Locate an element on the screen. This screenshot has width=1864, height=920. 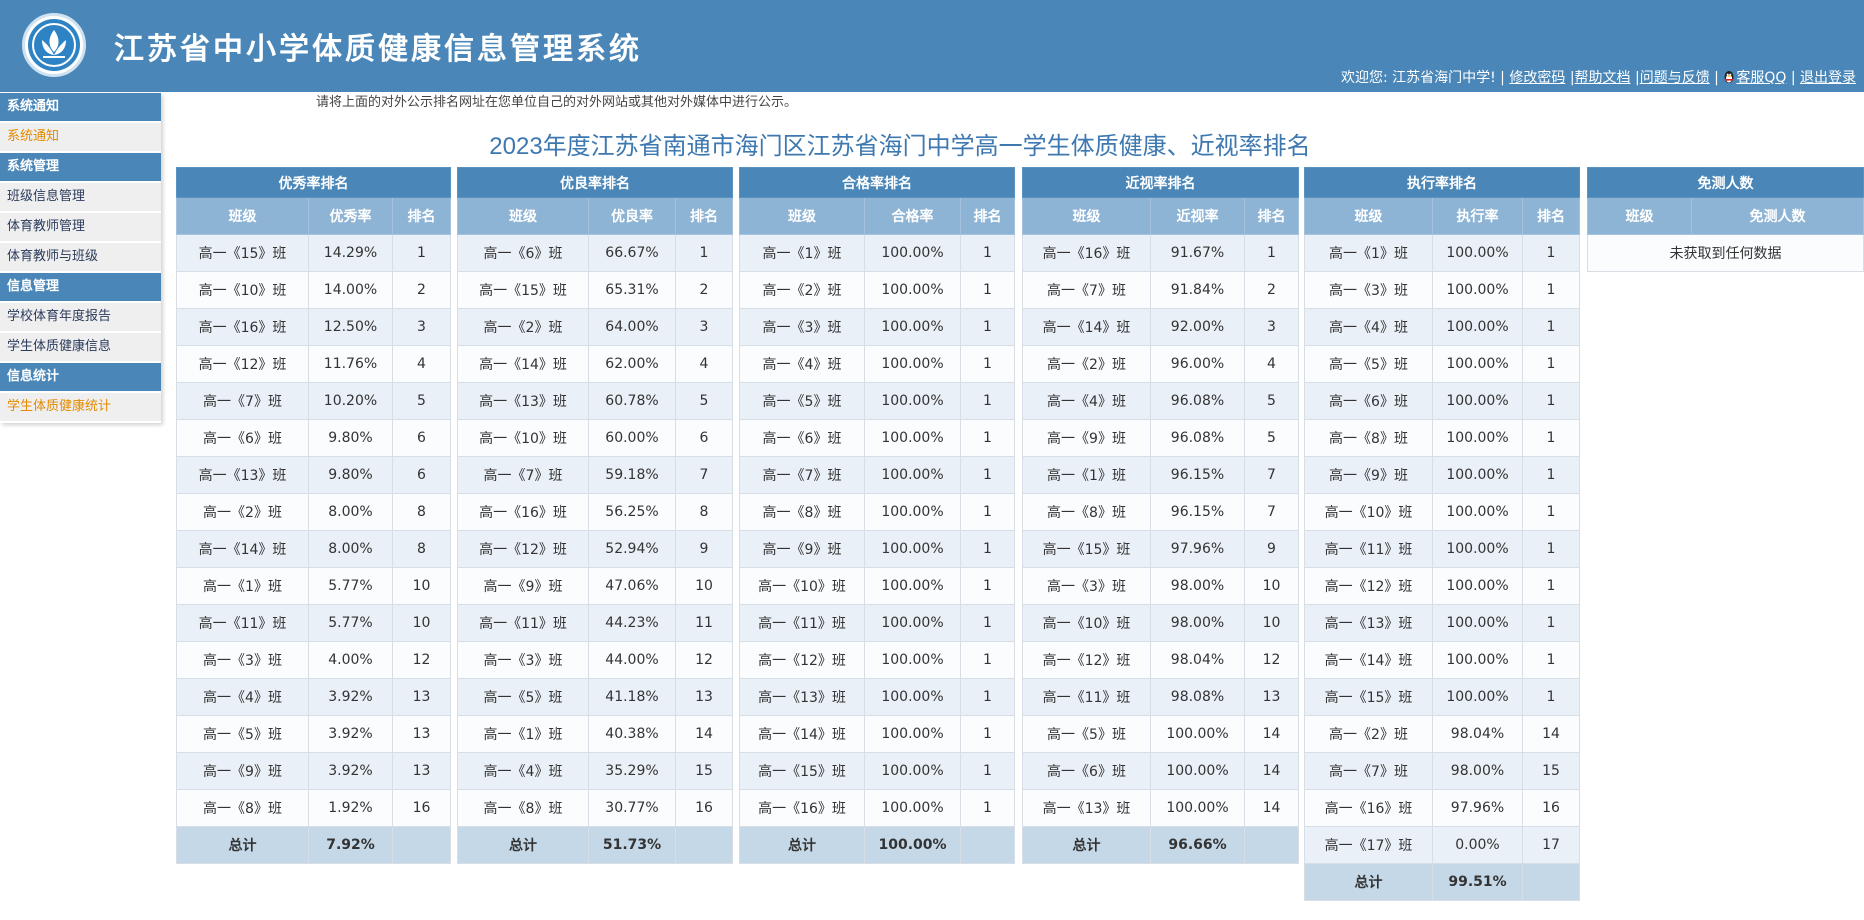
sidebar-item-system-2: 体育教师与班级 is located at coordinates (80, 258).